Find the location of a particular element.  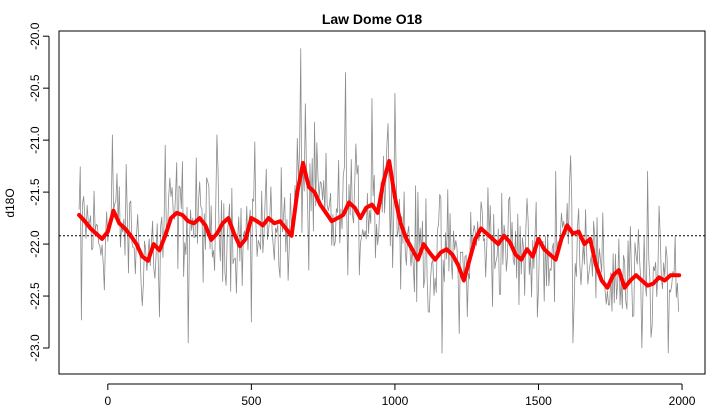

x-tick-label: 0 is located at coordinates (107, 401).